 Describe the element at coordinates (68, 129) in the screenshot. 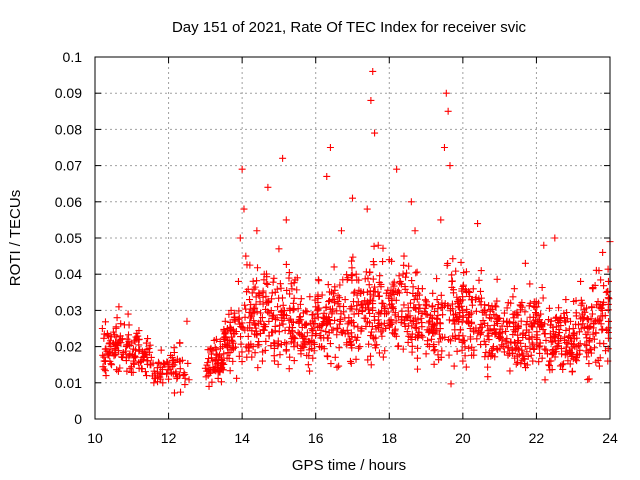

I see `y-tick-label: 0.08` at that location.